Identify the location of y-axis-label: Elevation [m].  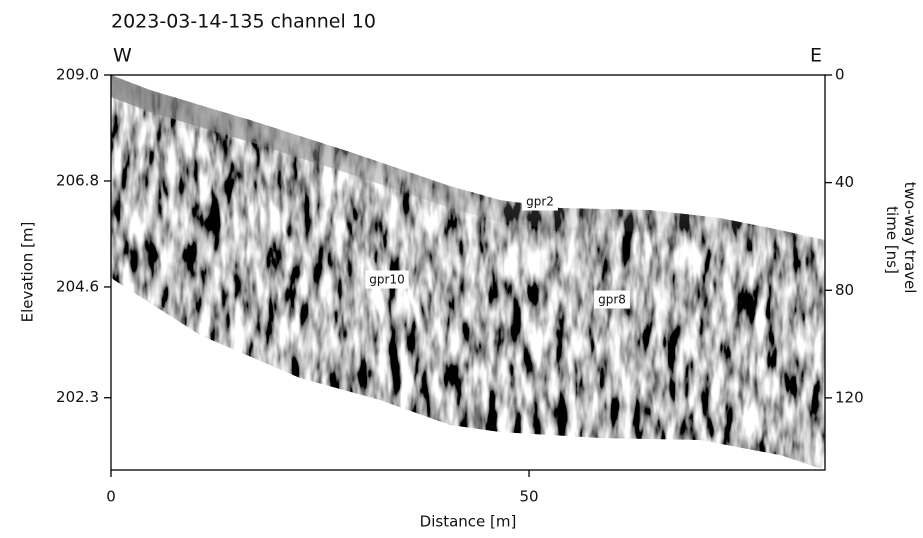
(28, 272).